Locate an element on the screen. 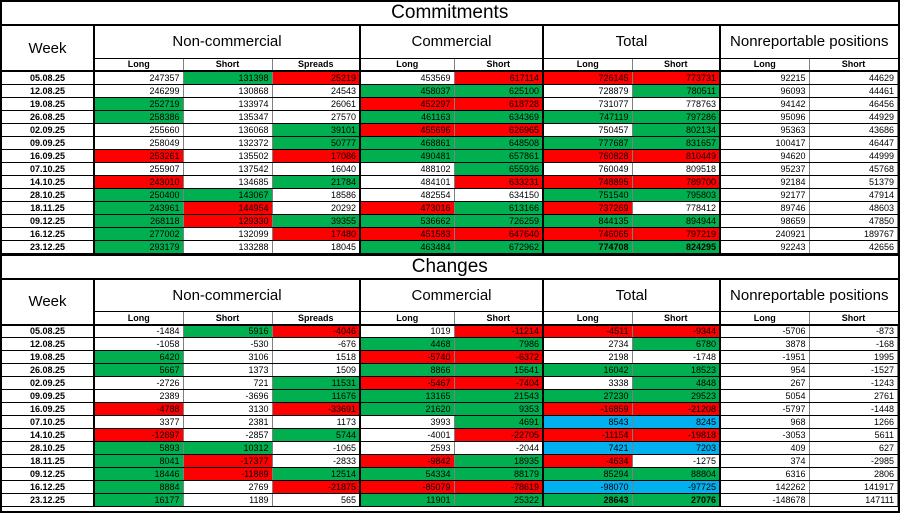  value-cell: 143067 is located at coordinates (227, 194).